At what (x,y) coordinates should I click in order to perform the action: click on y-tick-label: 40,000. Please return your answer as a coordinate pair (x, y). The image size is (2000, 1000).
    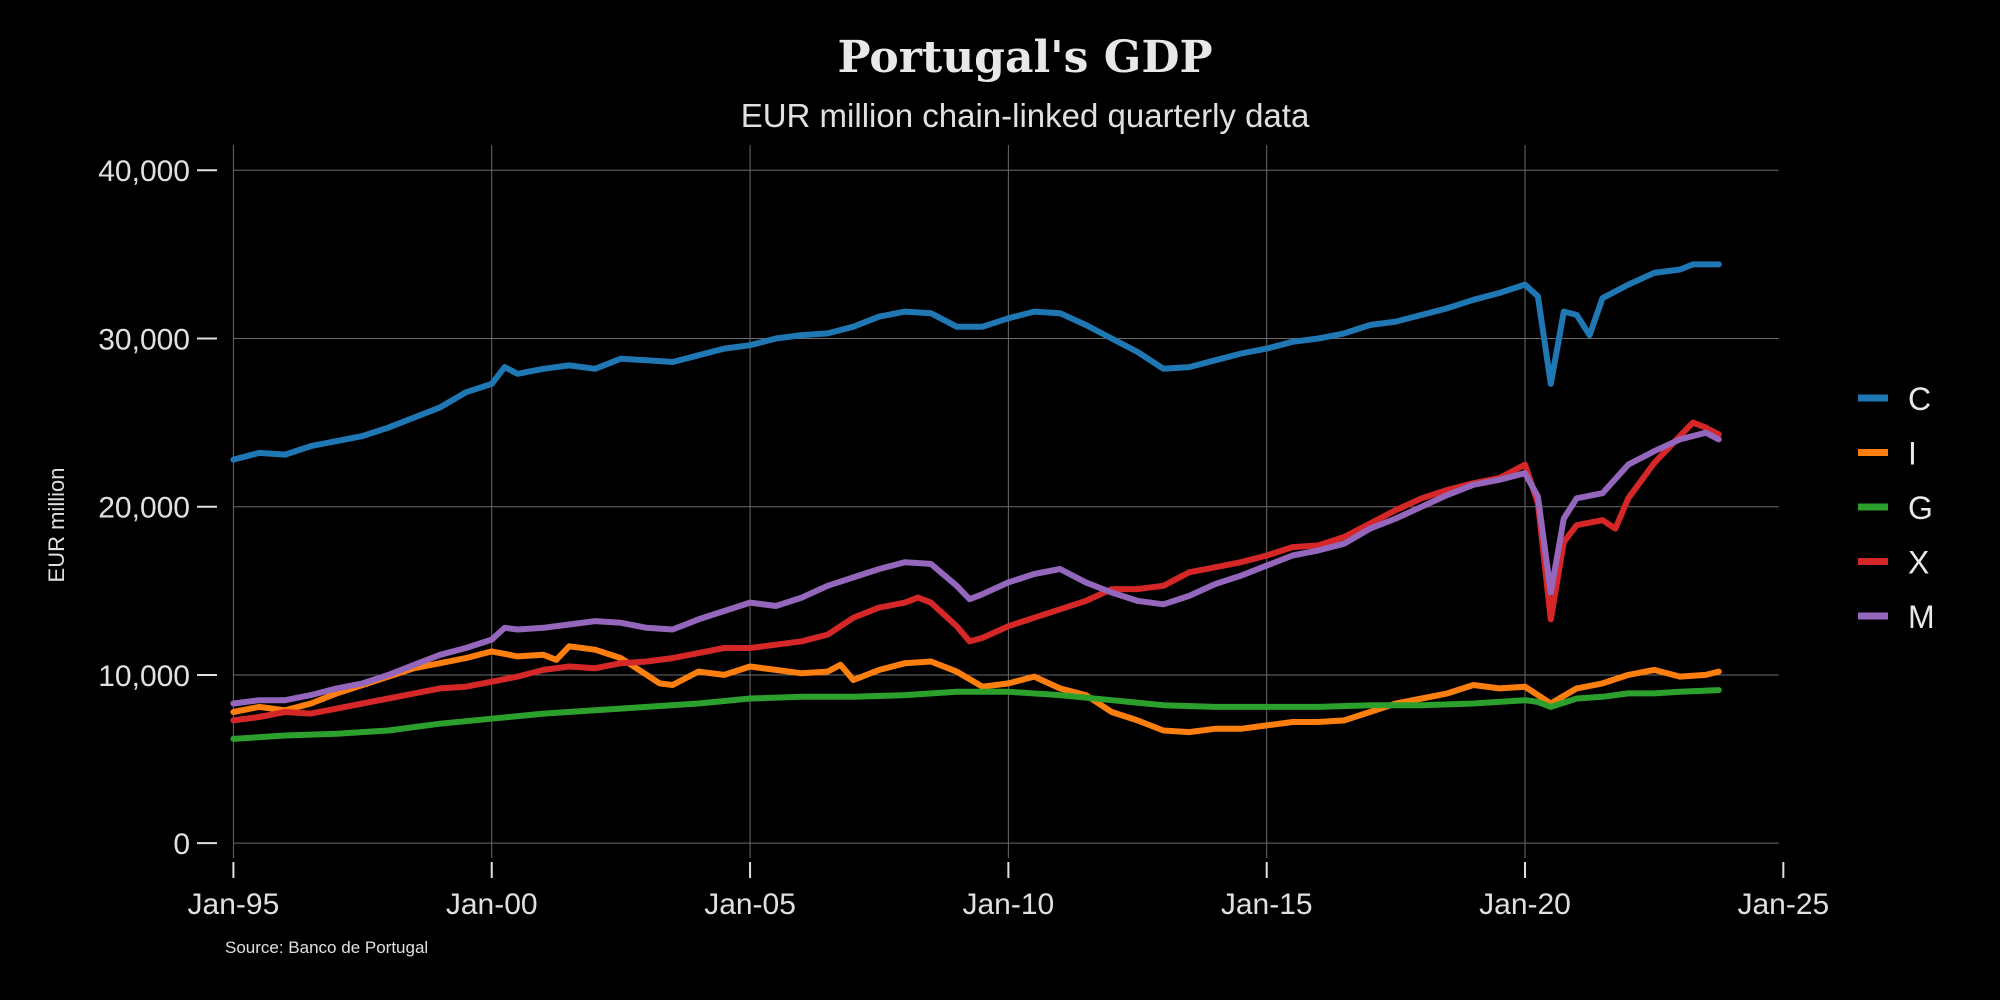
    Looking at the image, I should click on (144, 171).